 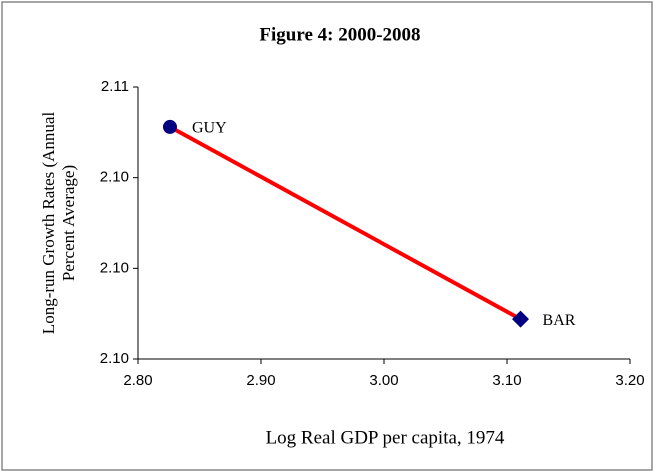 I want to click on x-axis-label: Log Real GDP per capita, 1974, so click(x=385, y=437).